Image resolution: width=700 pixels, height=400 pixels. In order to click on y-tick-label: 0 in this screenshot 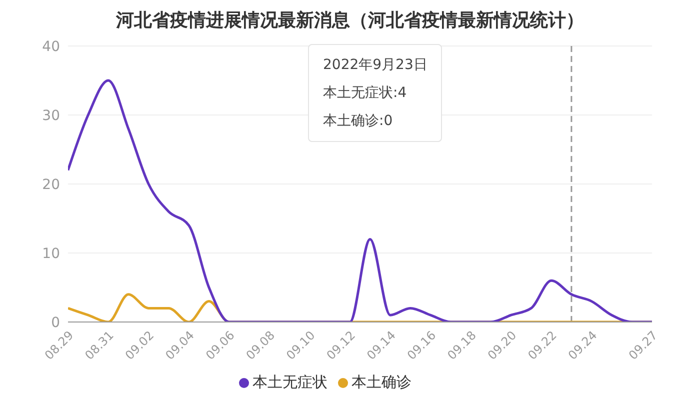, I will do `click(55, 322)`.